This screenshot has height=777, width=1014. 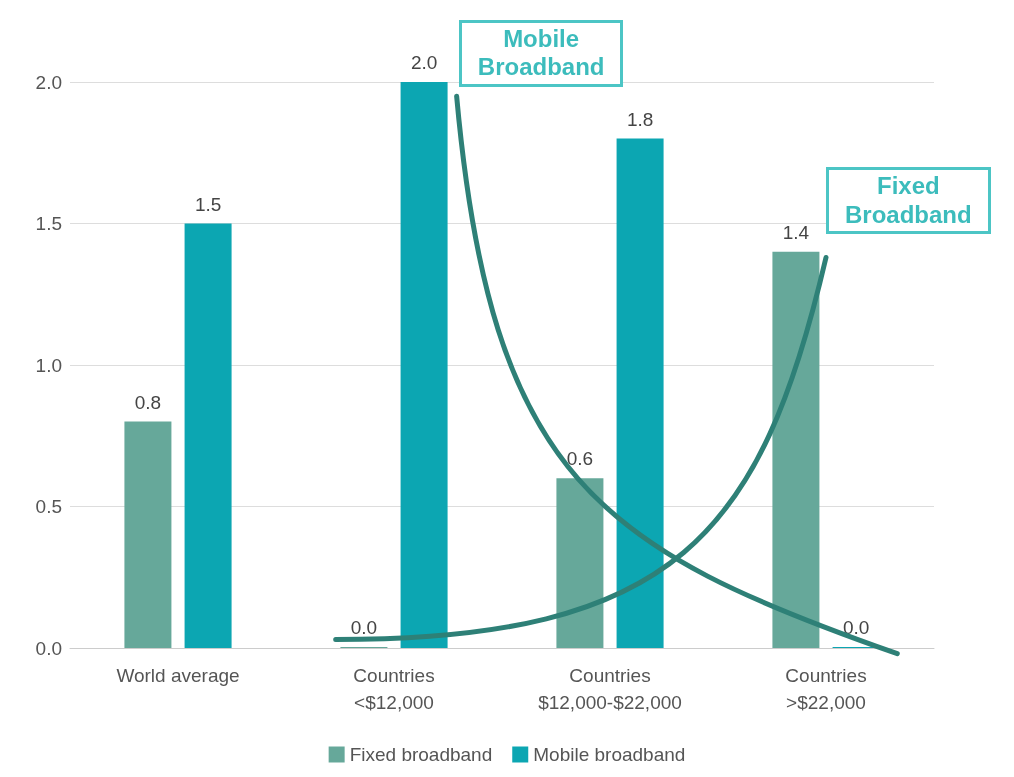 What do you see at coordinates (48, 223) in the screenshot?
I see `y-tick-label: 1.5` at bounding box center [48, 223].